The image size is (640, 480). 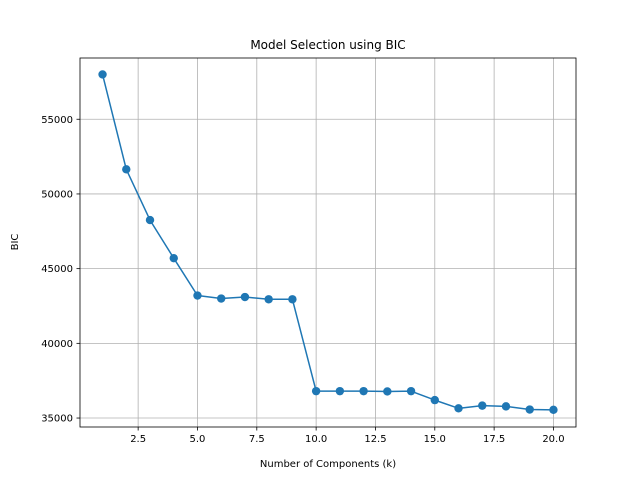 What do you see at coordinates (57, 269) in the screenshot?
I see `y-tick-label: 45000` at bounding box center [57, 269].